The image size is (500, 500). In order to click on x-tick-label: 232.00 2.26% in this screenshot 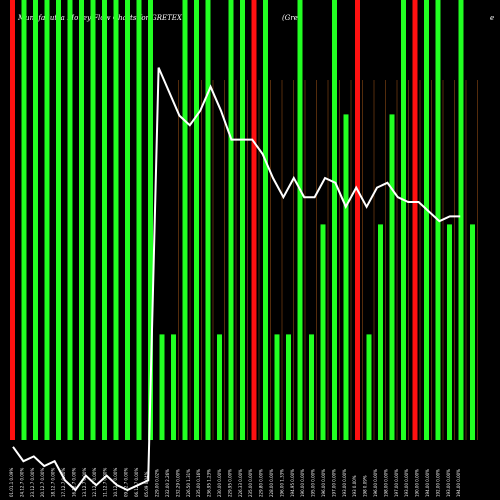, I will do `click(167, 483)`.